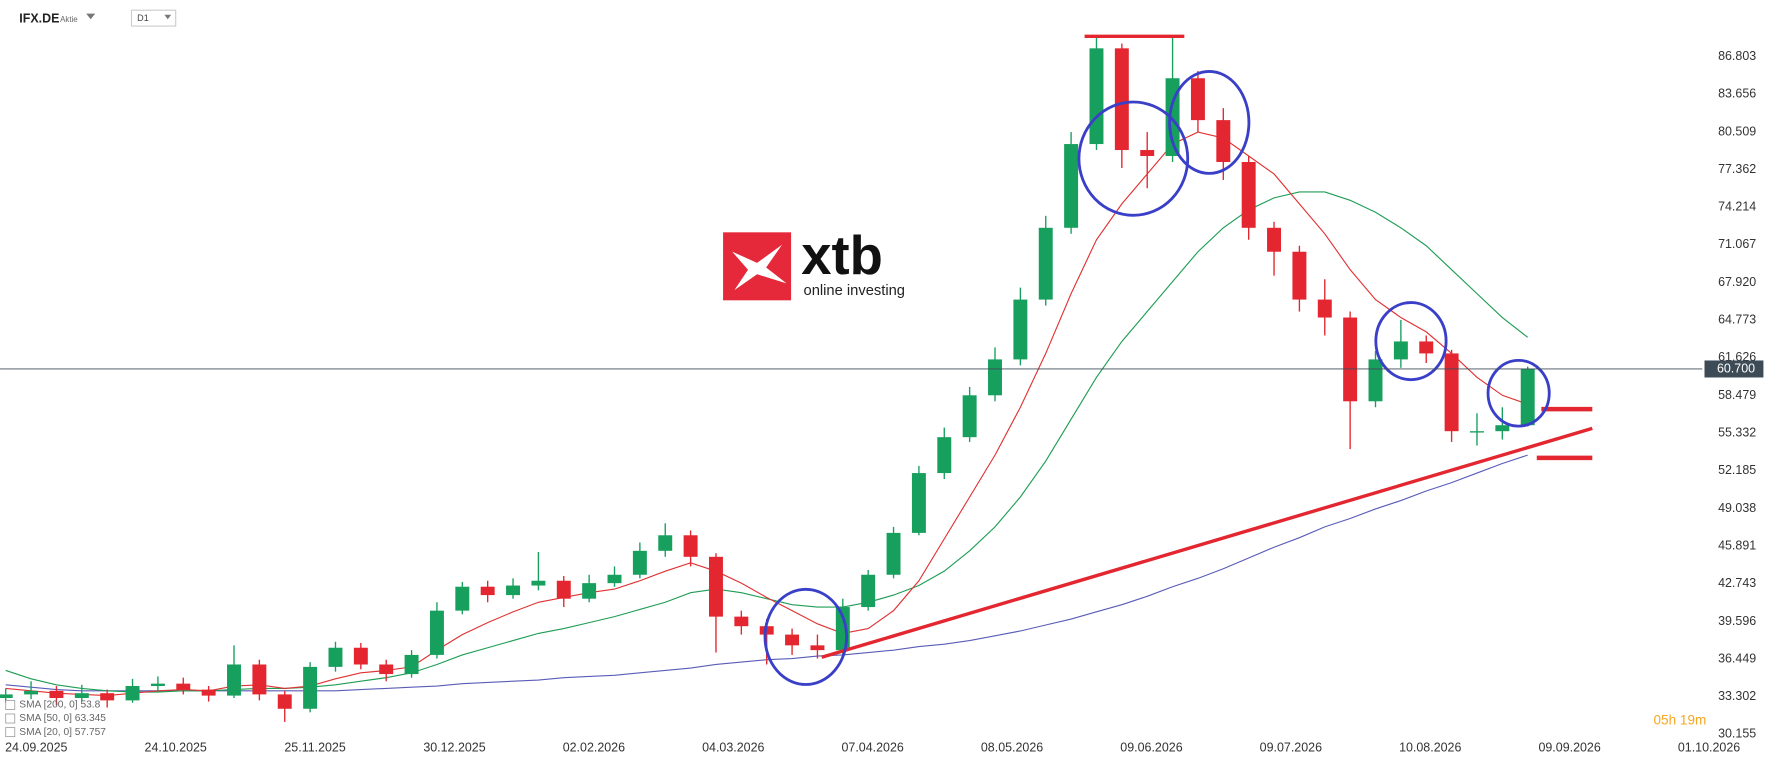 Image resolution: width=1768 pixels, height=761 pixels. What do you see at coordinates (454, 747) in the screenshot?
I see `x-tick-label: 30.12.2025` at bounding box center [454, 747].